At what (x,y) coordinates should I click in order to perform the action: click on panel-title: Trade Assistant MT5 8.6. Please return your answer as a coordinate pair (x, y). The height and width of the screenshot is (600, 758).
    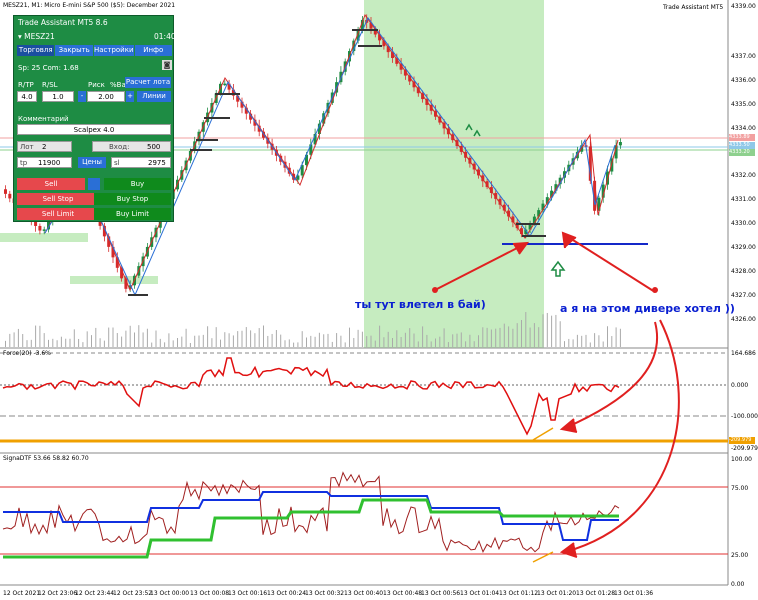
    Looking at the image, I should click on (93, 23).